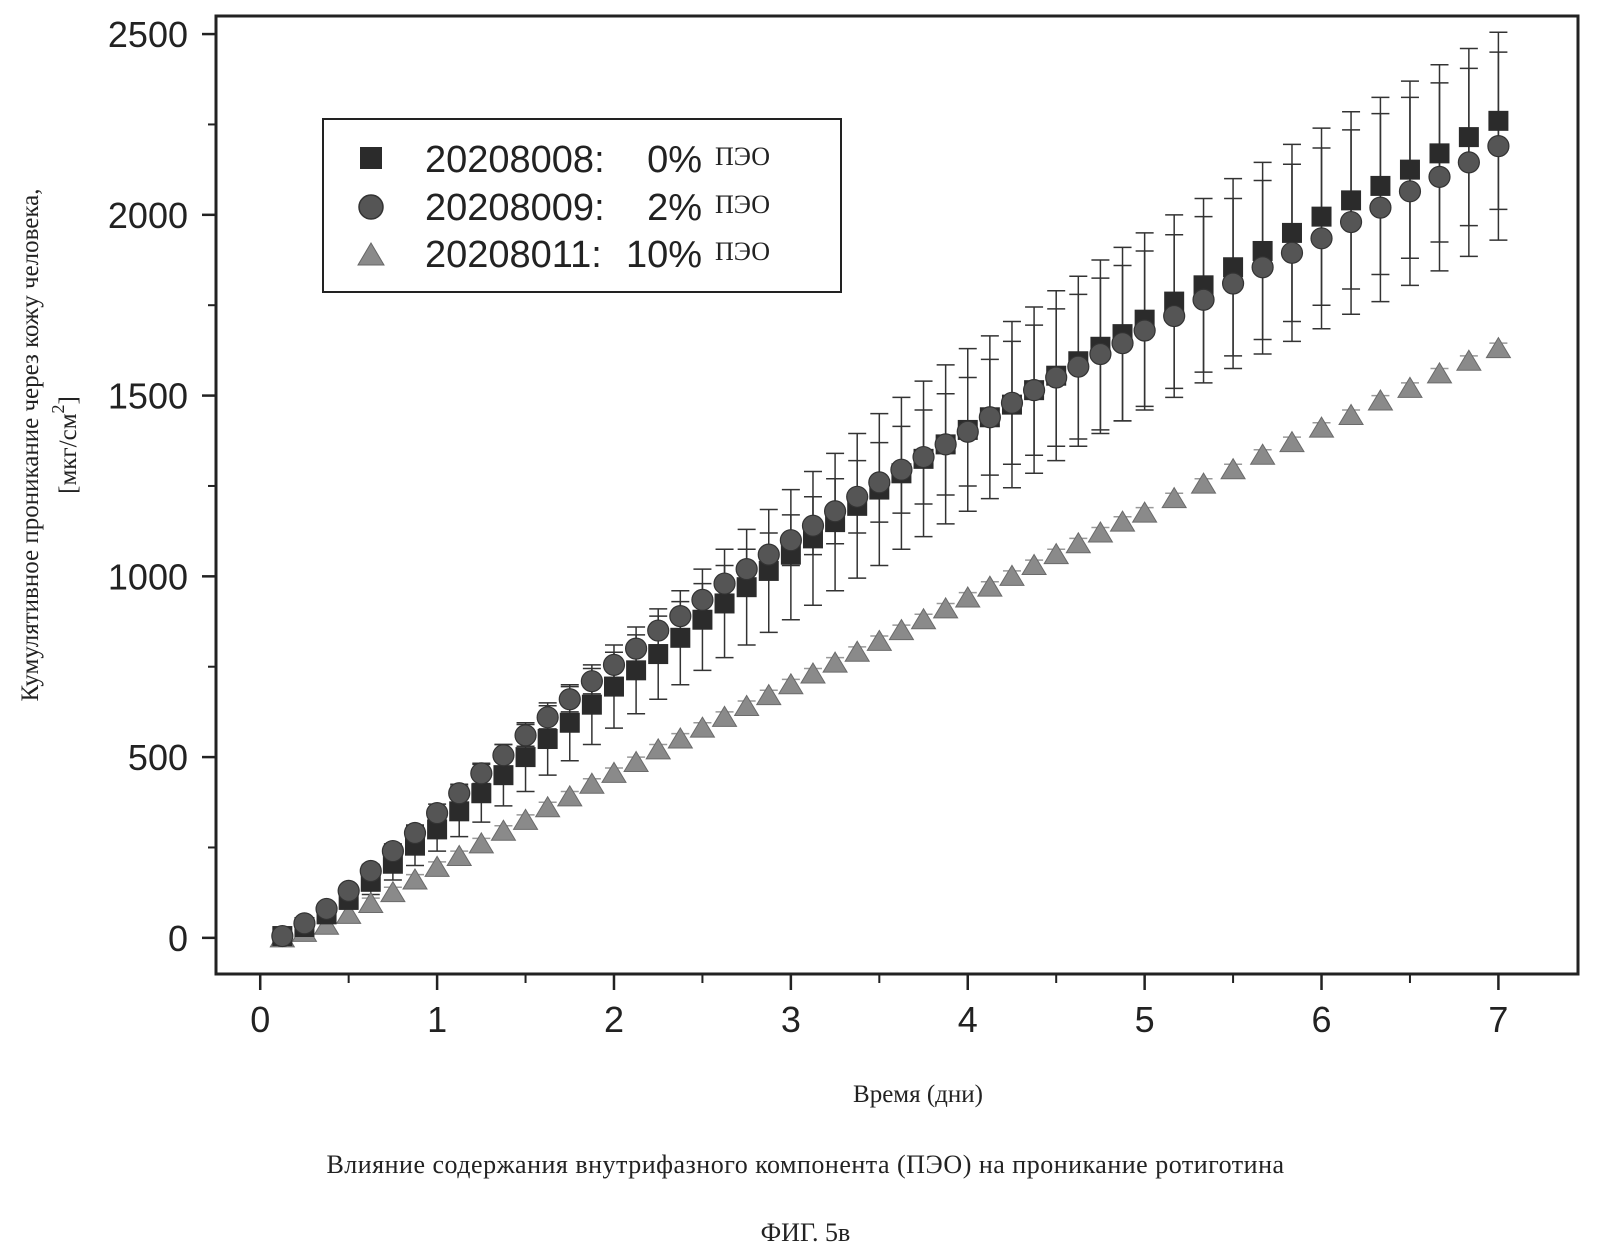 The image size is (1611, 1250). What do you see at coordinates (805, 1233) in the screenshot?
I see `figure-number: ФИГ. 5в` at bounding box center [805, 1233].